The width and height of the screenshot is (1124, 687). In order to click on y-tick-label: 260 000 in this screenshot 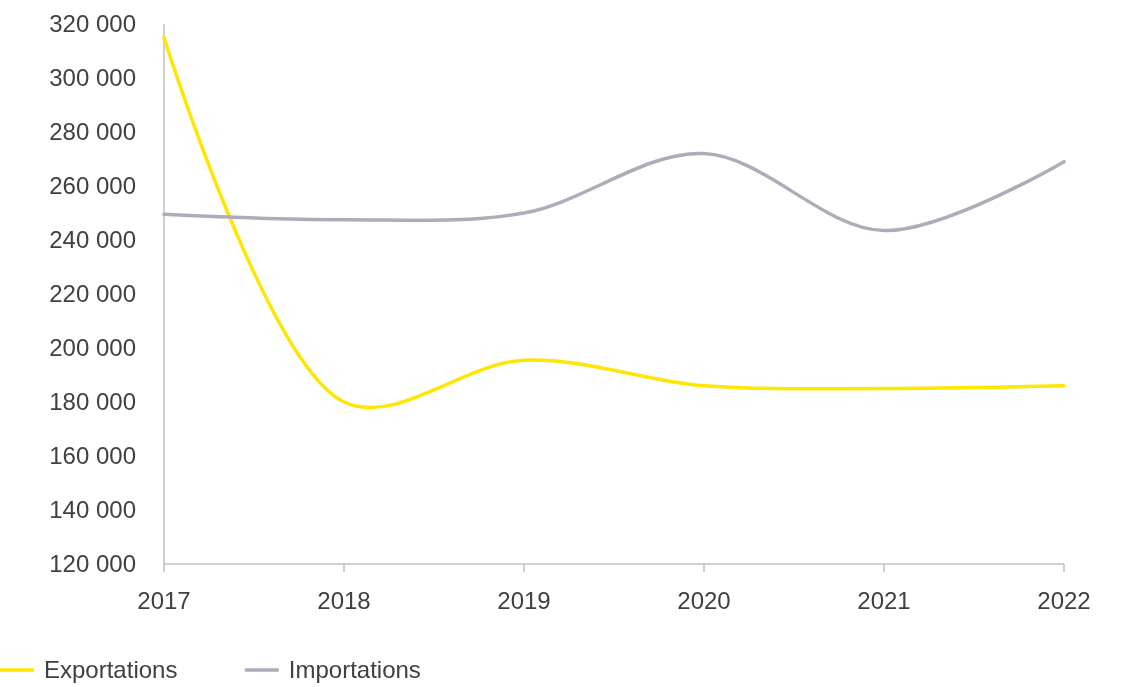, I will do `click(92, 186)`.